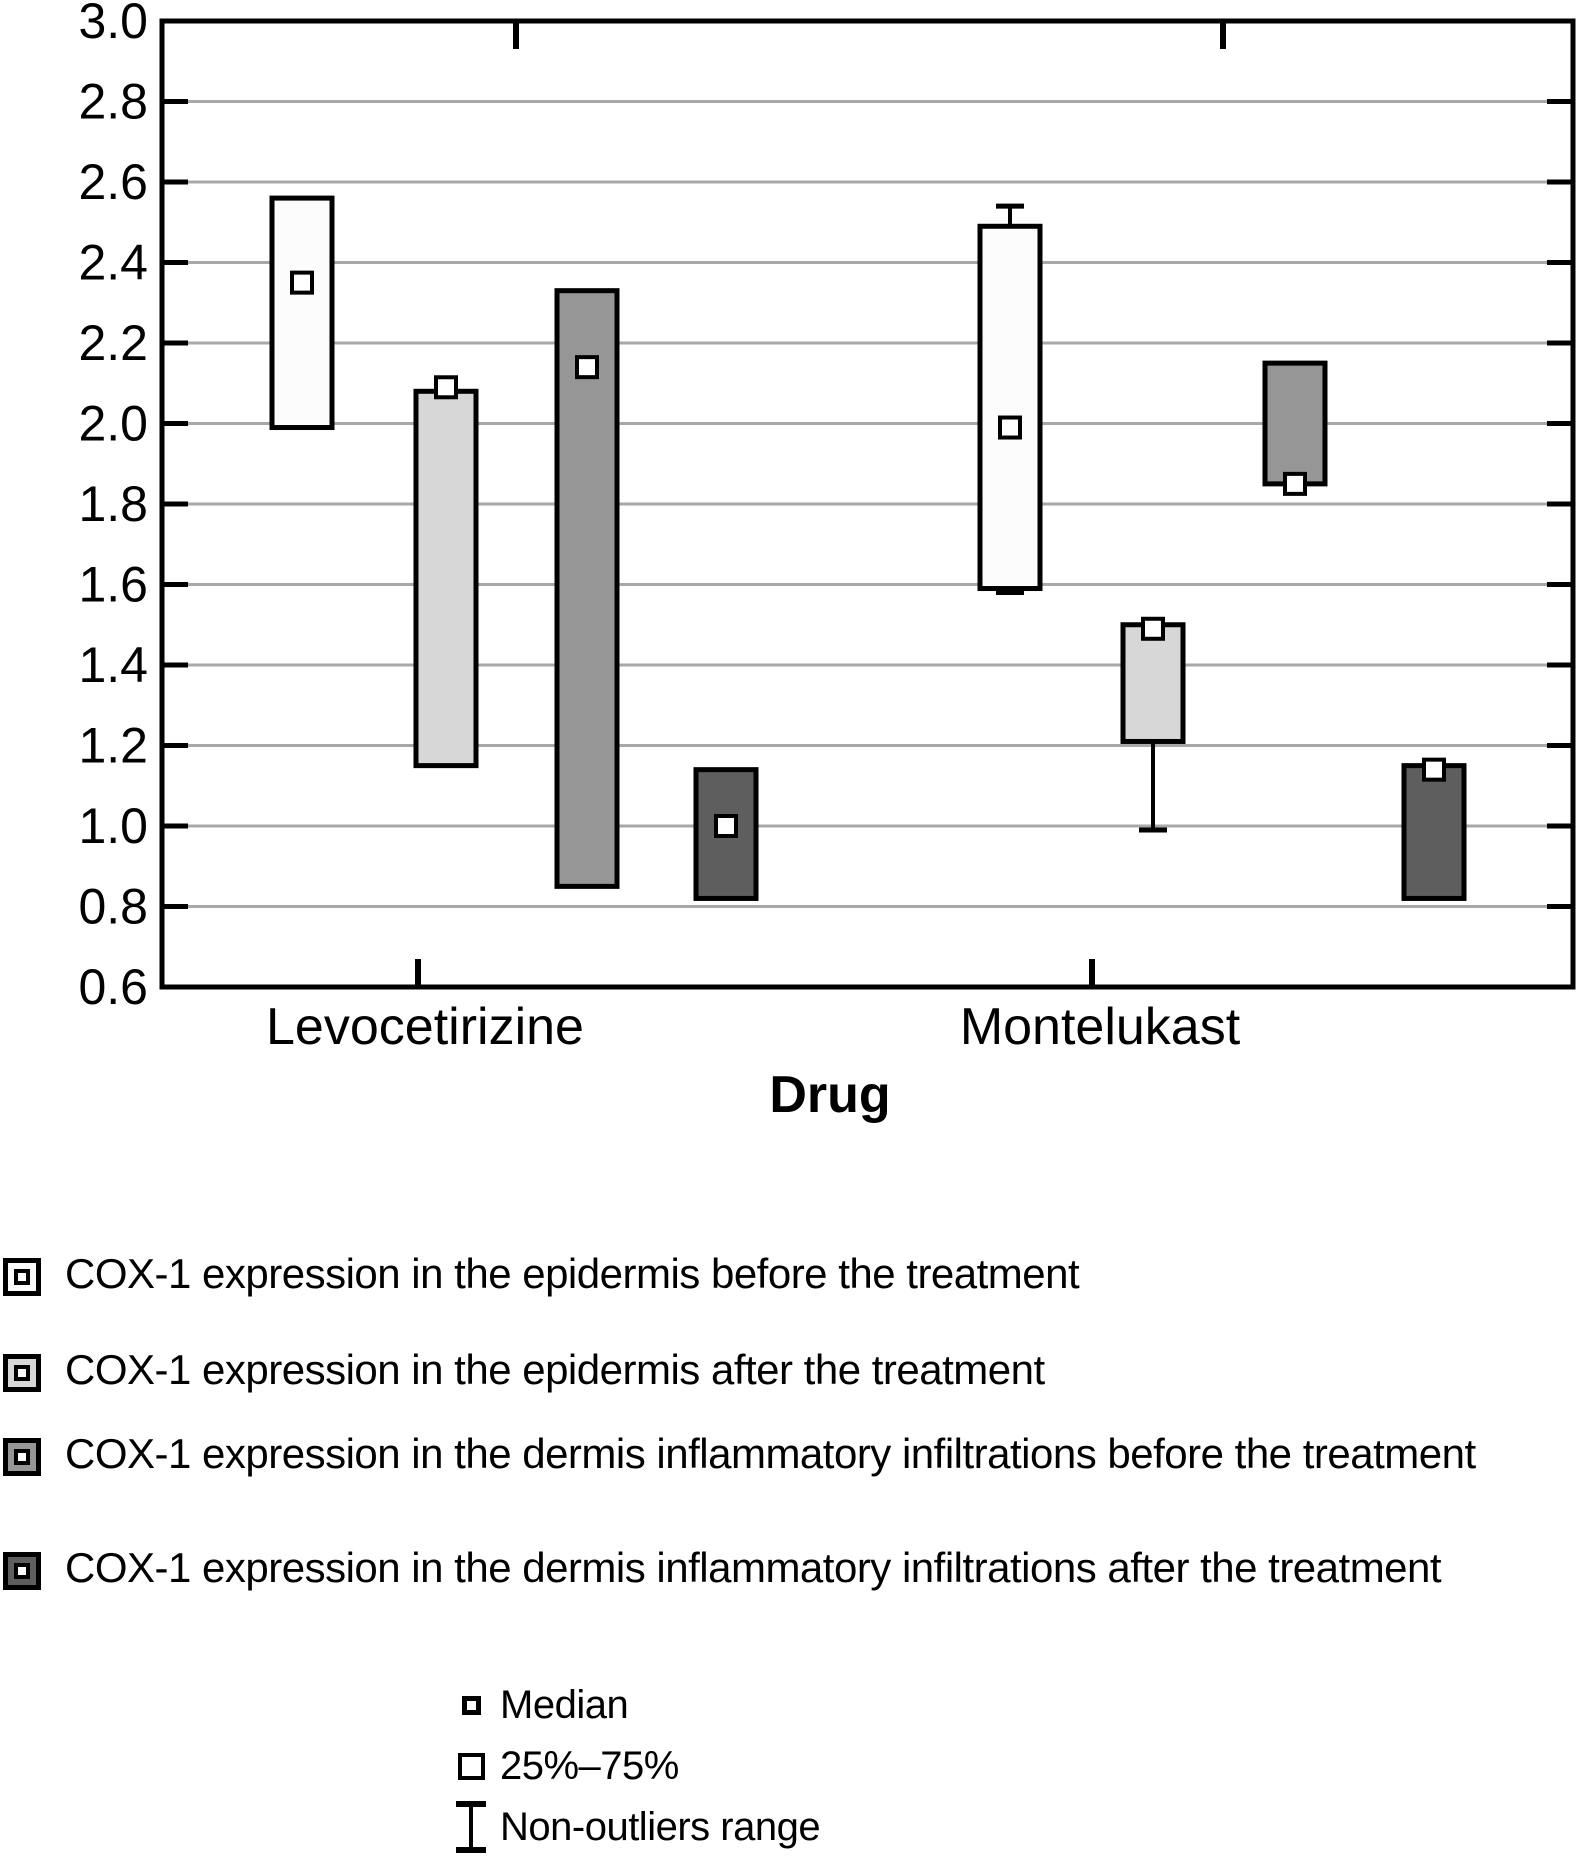  Describe the element at coordinates (113, 424) in the screenshot. I see `svg-text: 2.0` at that location.